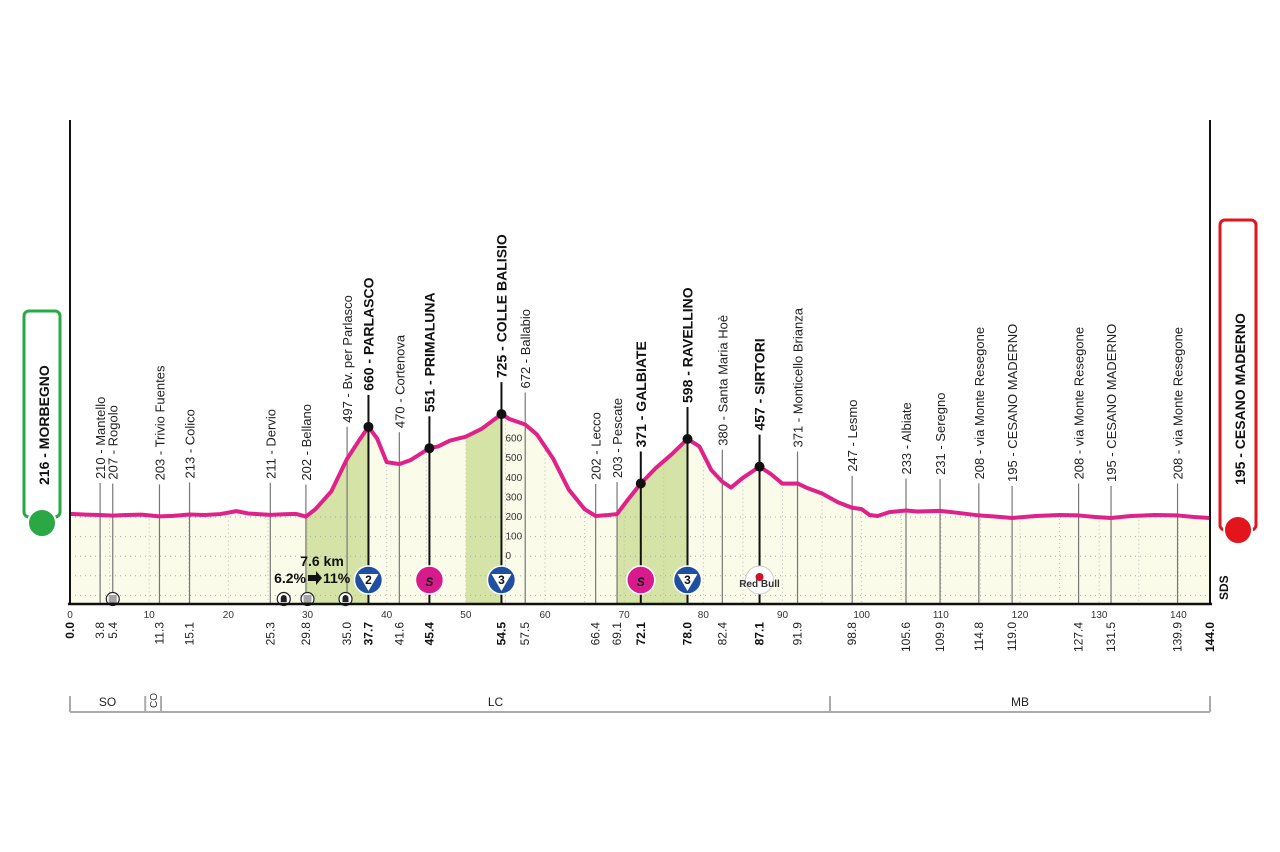  I want to click on km-label: 114.8, so click(979, 636).